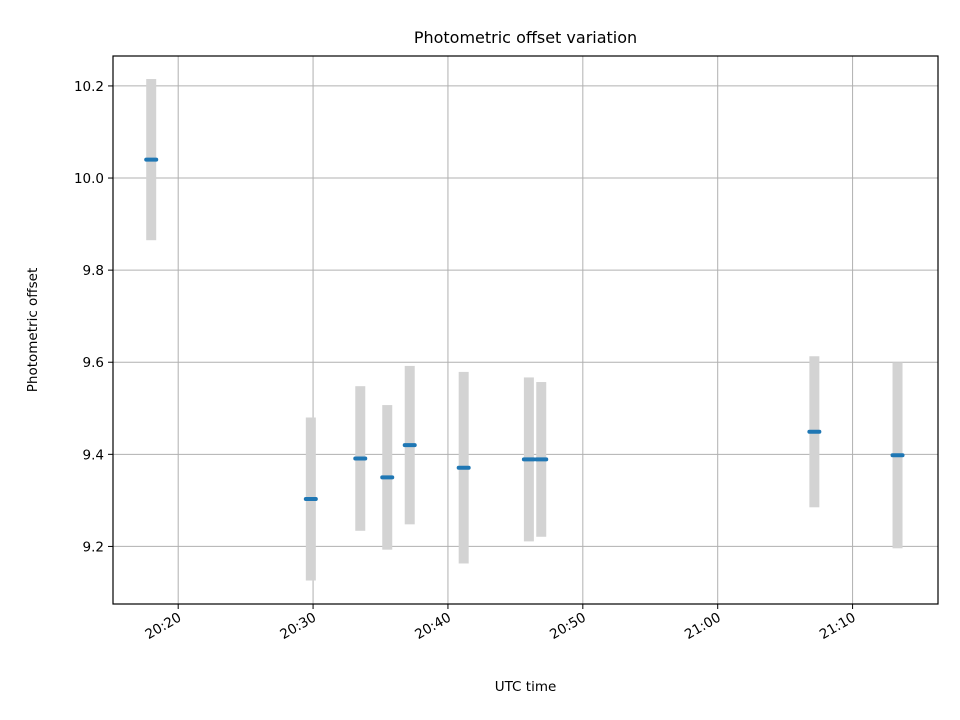  What do you see at coordinates (89, 87) in the screenshot?
I see `y-tick-label: 10.2` at bounding box center [89, 87].